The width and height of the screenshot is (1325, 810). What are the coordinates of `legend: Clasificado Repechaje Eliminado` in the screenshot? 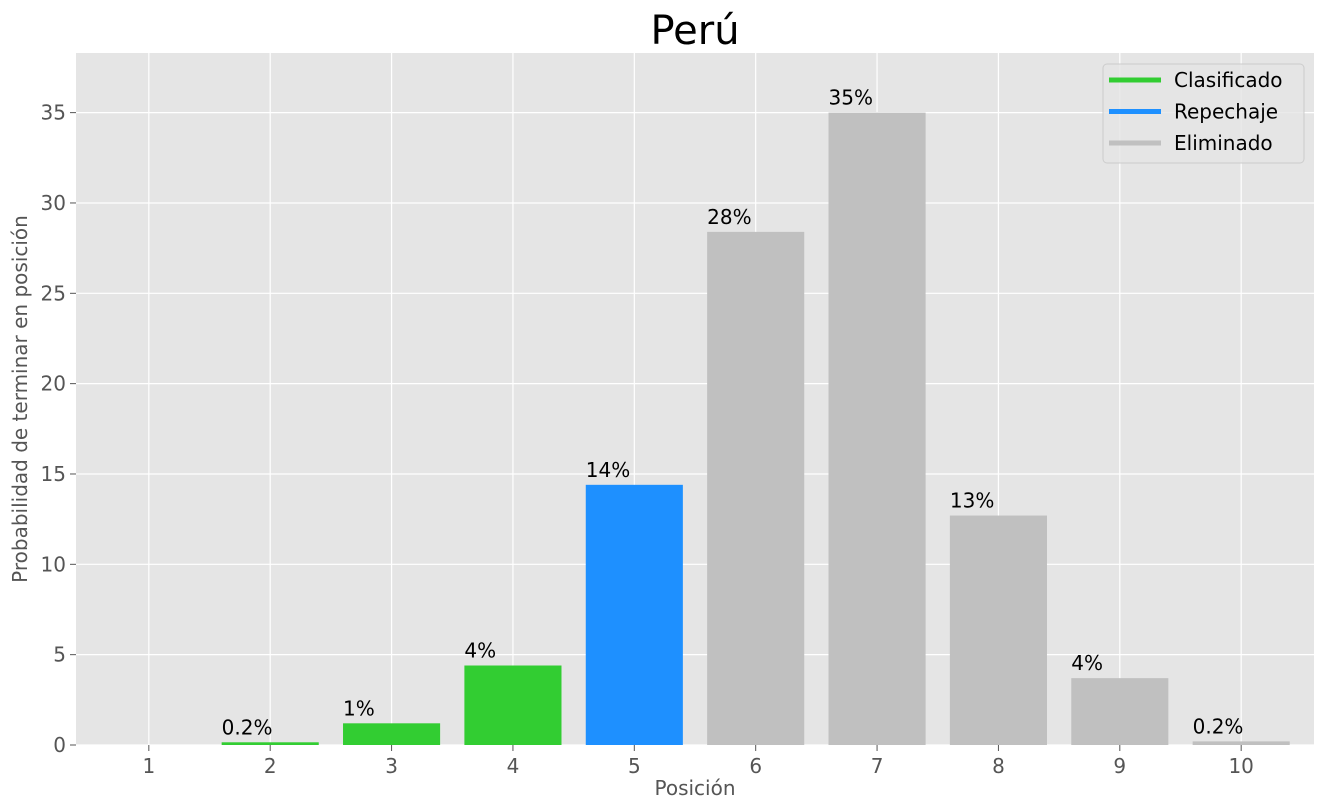 It's located at (1203, 113).